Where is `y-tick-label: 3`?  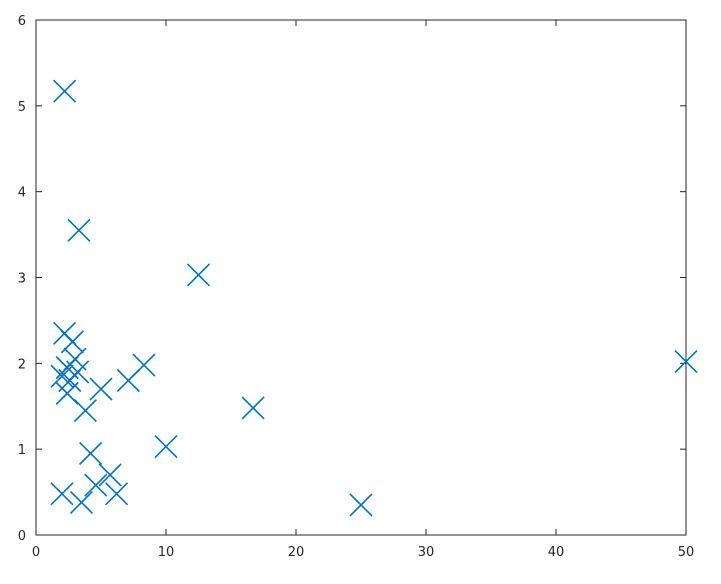
y-tick-label: 3 is located at coordinates (22, 279).